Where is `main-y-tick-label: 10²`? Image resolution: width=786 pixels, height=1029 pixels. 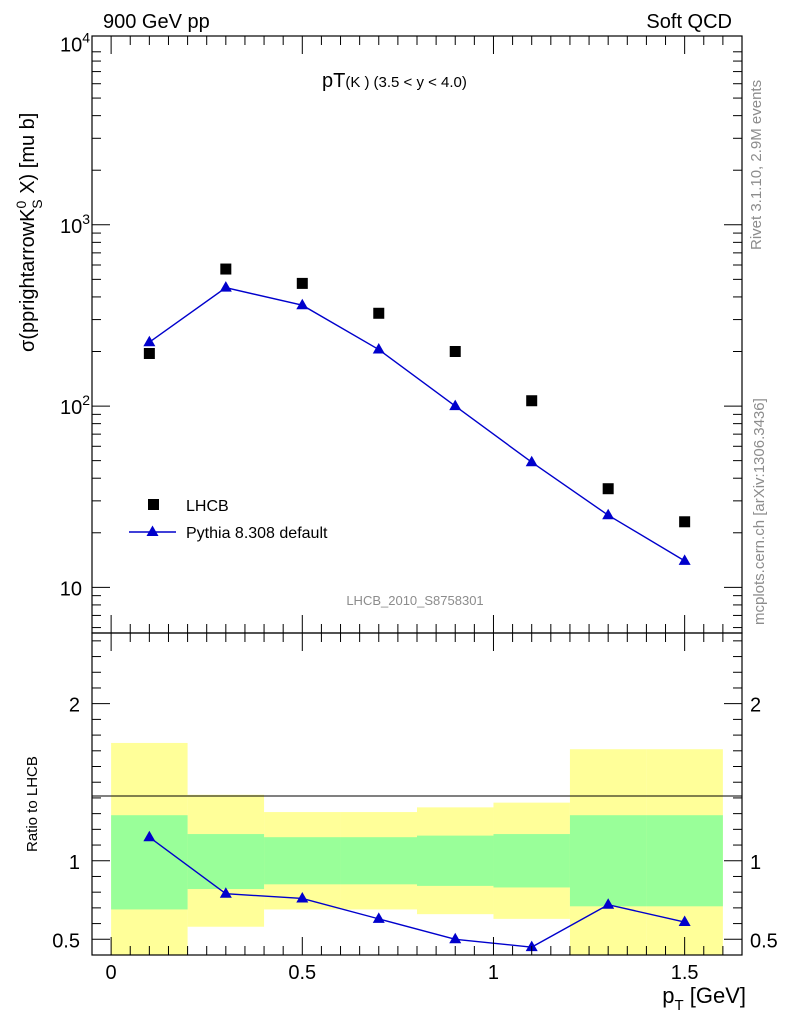
main-y-tick-label: 10² is located at coordinates (75, 405).